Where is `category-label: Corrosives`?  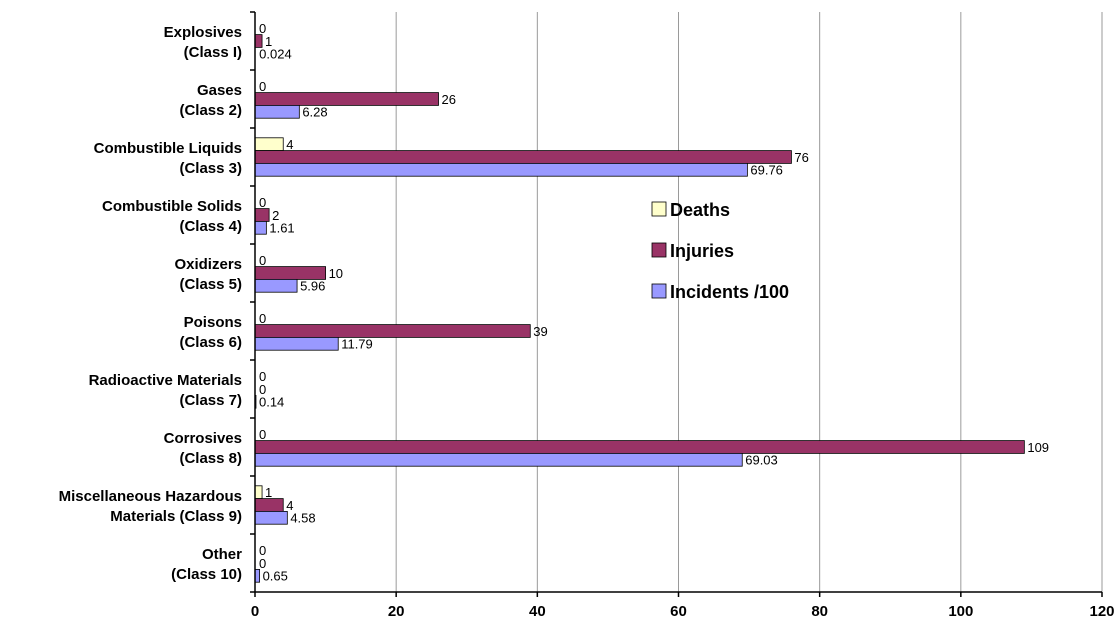 category-label: Corrosives is located at coordinates (203, 438).